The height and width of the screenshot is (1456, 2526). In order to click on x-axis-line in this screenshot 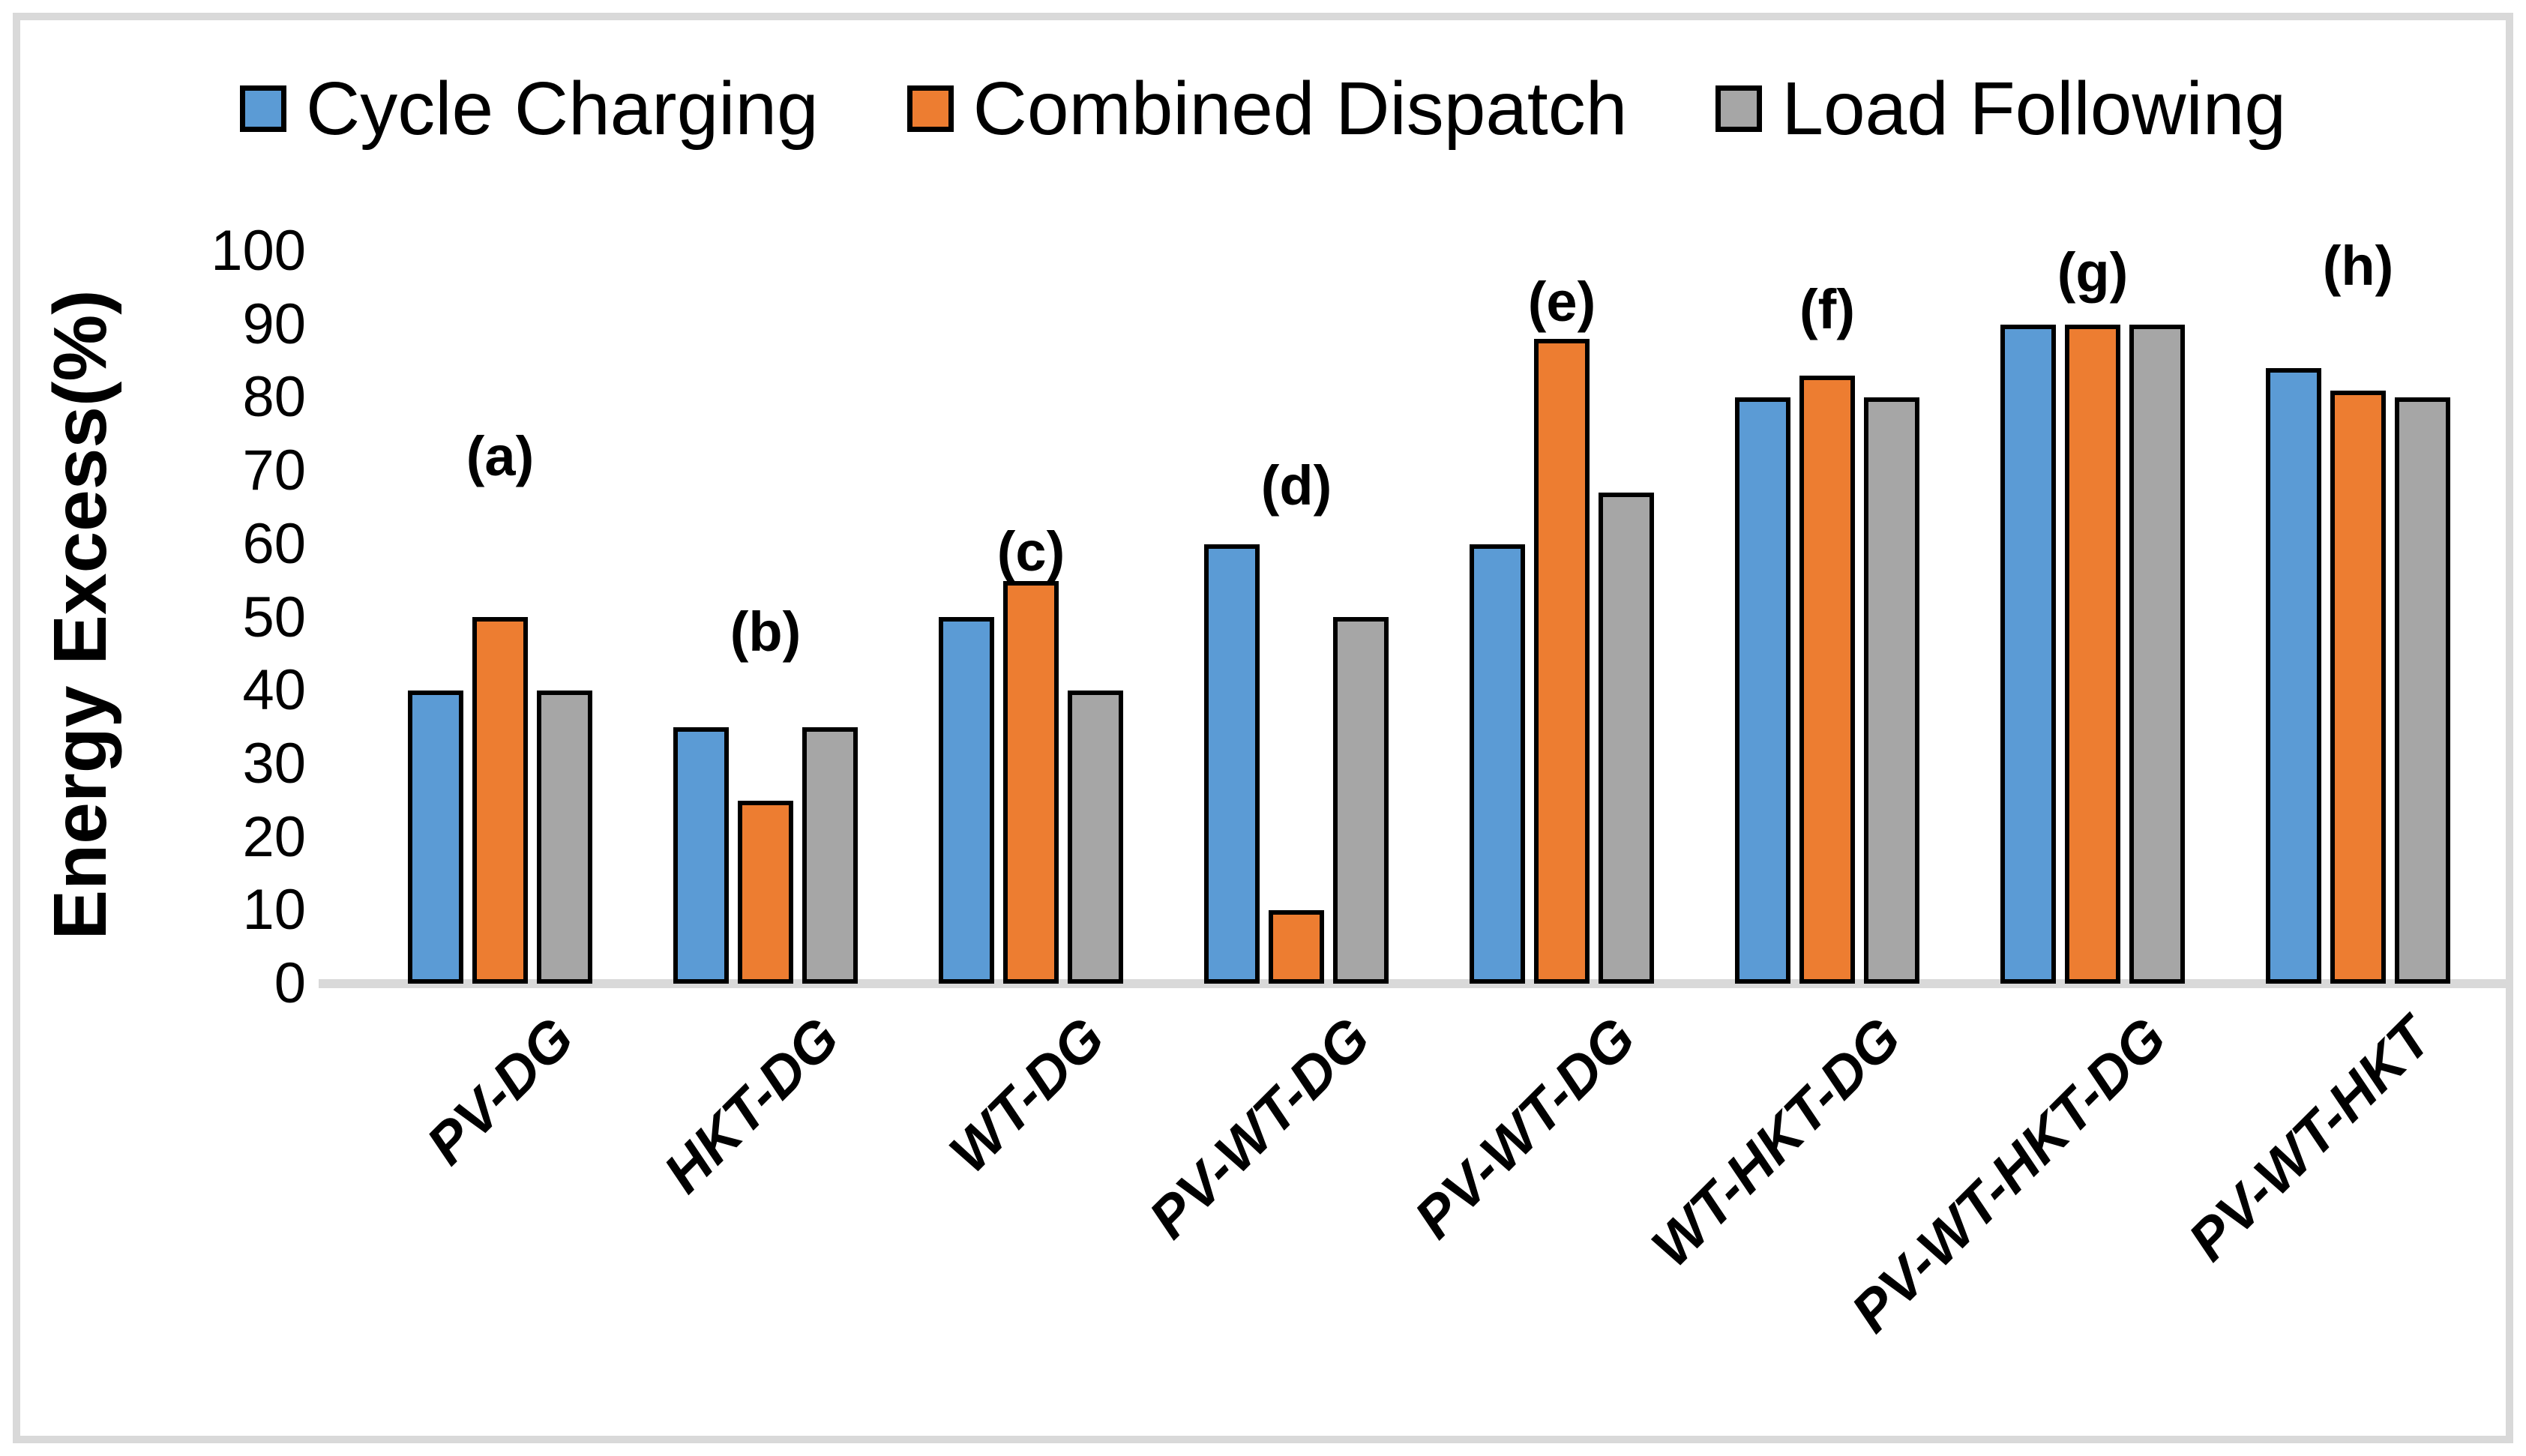, I will do `click(1414, 983)`.